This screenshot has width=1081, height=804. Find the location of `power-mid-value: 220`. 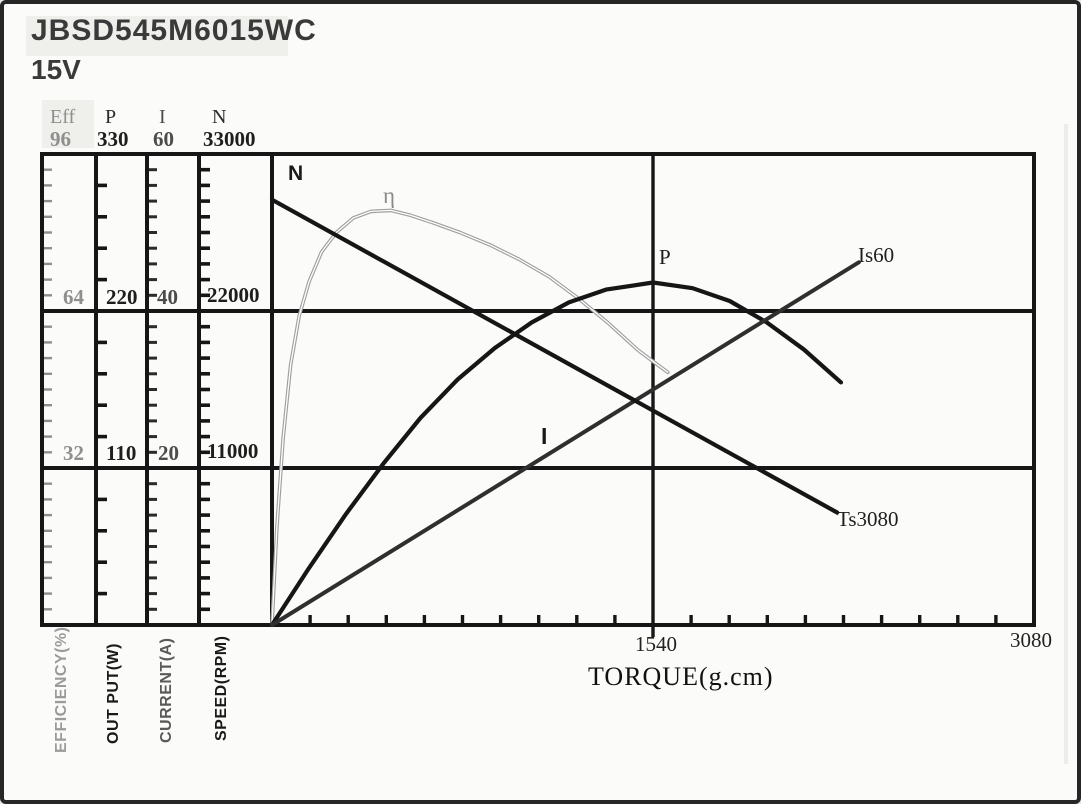

power-mid-value: 220 is located at coordinates (122, 297).